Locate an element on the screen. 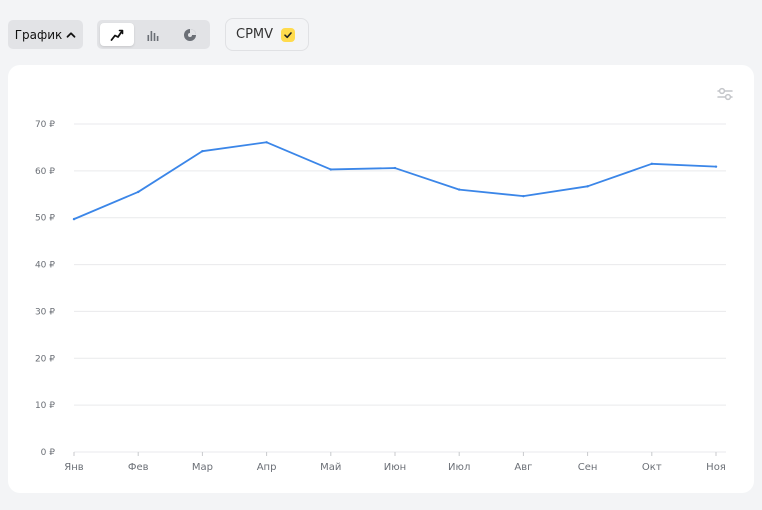 This screenshot has height=510, width=762. x-tick-label: Фев is located at coordinates (138, 467).